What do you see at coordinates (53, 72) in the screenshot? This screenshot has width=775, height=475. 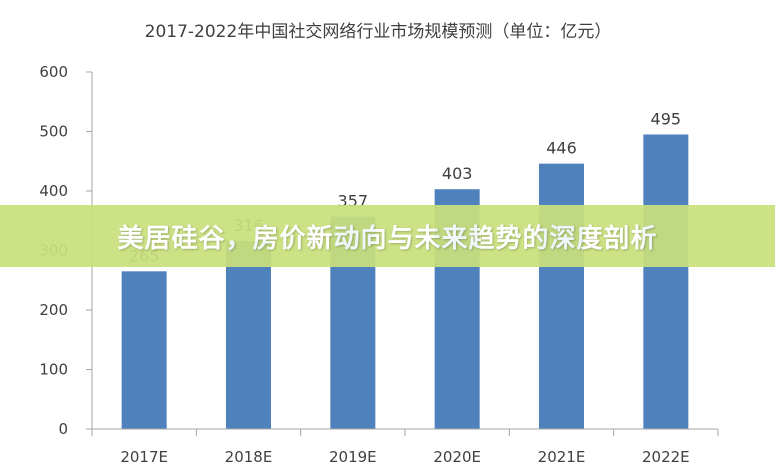 I see `y-tick-label: 600` at bounding box center [53, 72].